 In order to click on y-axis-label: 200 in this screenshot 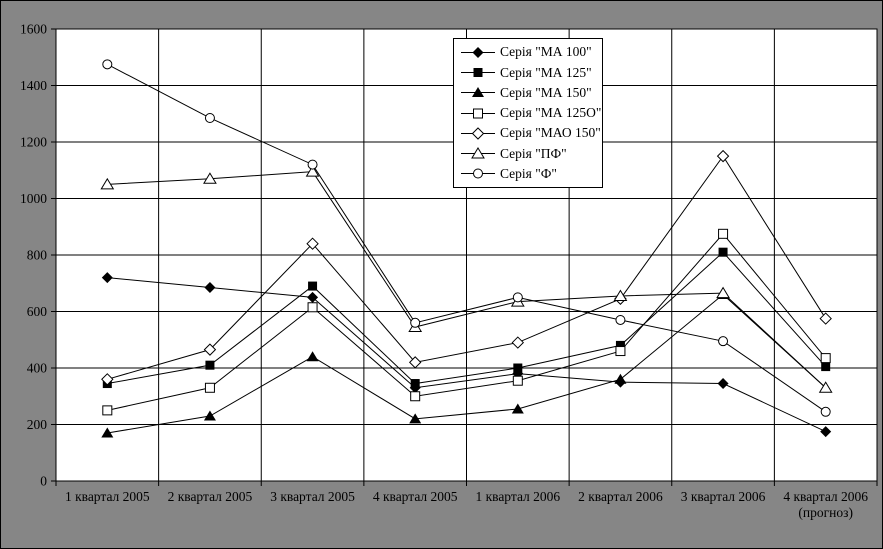, I will do `click(37, 424)`.